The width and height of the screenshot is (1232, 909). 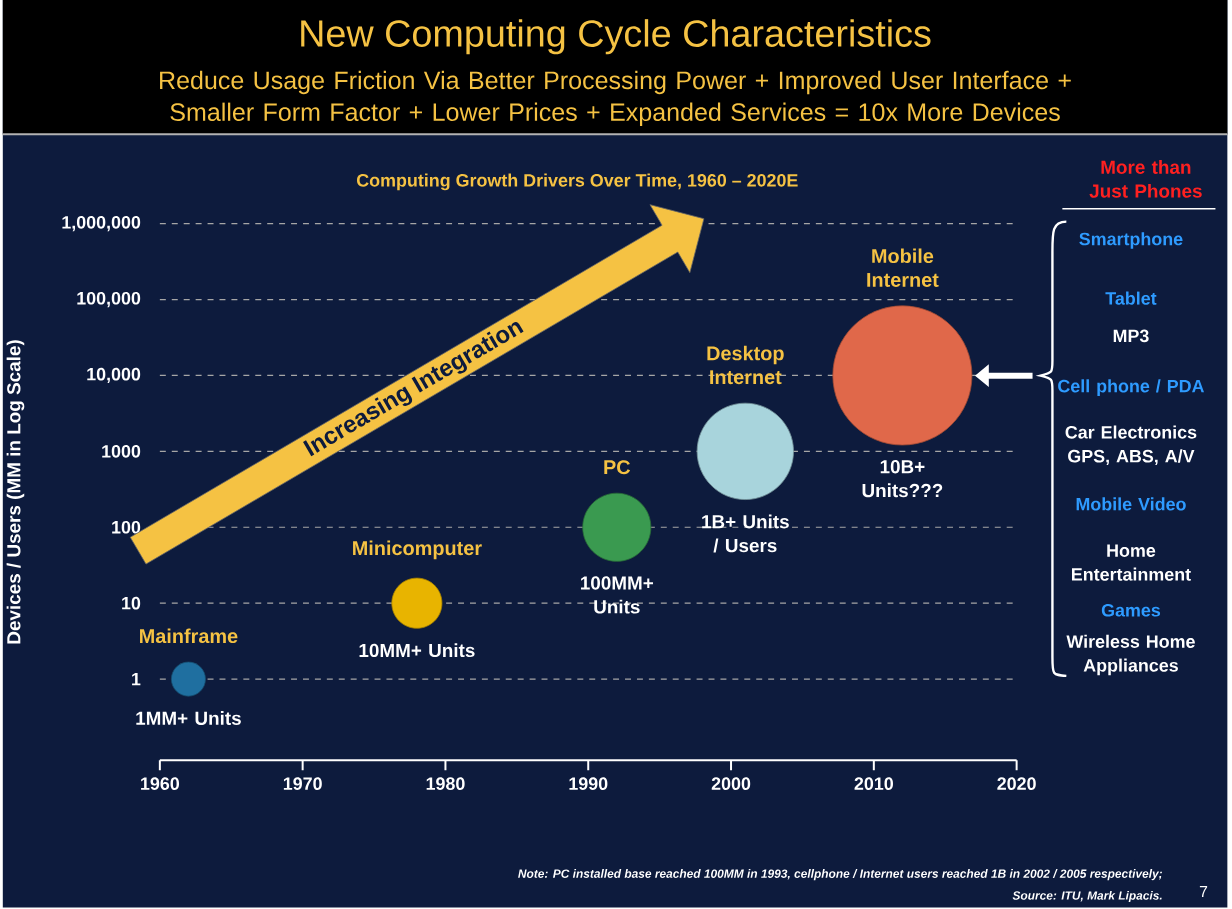 I want to click on text: Computing Growth Drivers Over Time, 1960 – 2020E, so click(x=577, y=182).